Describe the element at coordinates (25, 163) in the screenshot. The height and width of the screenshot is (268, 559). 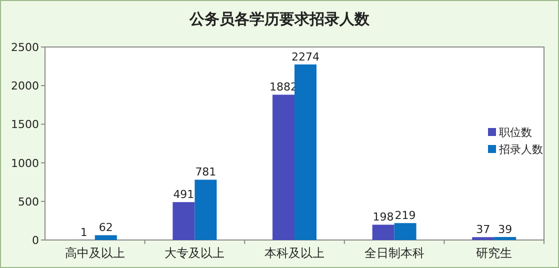
I see `y-tick-label: 1000` at that location.